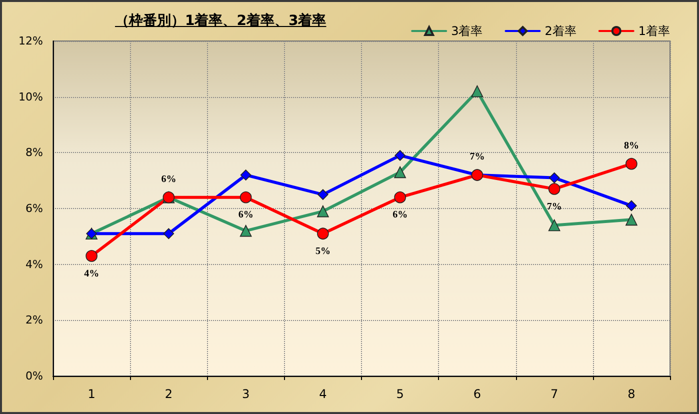  I want to click on x-tick-label: 7, so click(554, 394).